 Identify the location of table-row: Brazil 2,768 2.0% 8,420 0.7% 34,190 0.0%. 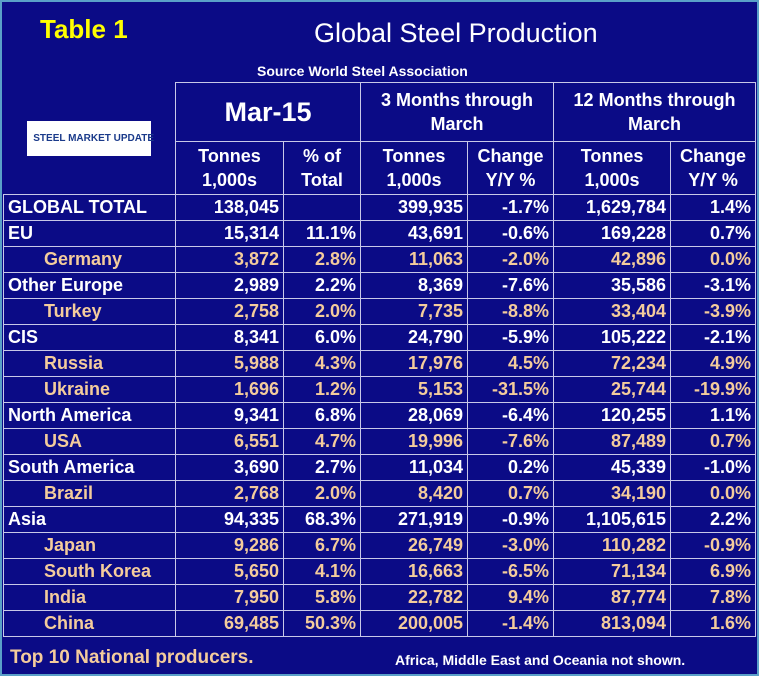
(380, 493).